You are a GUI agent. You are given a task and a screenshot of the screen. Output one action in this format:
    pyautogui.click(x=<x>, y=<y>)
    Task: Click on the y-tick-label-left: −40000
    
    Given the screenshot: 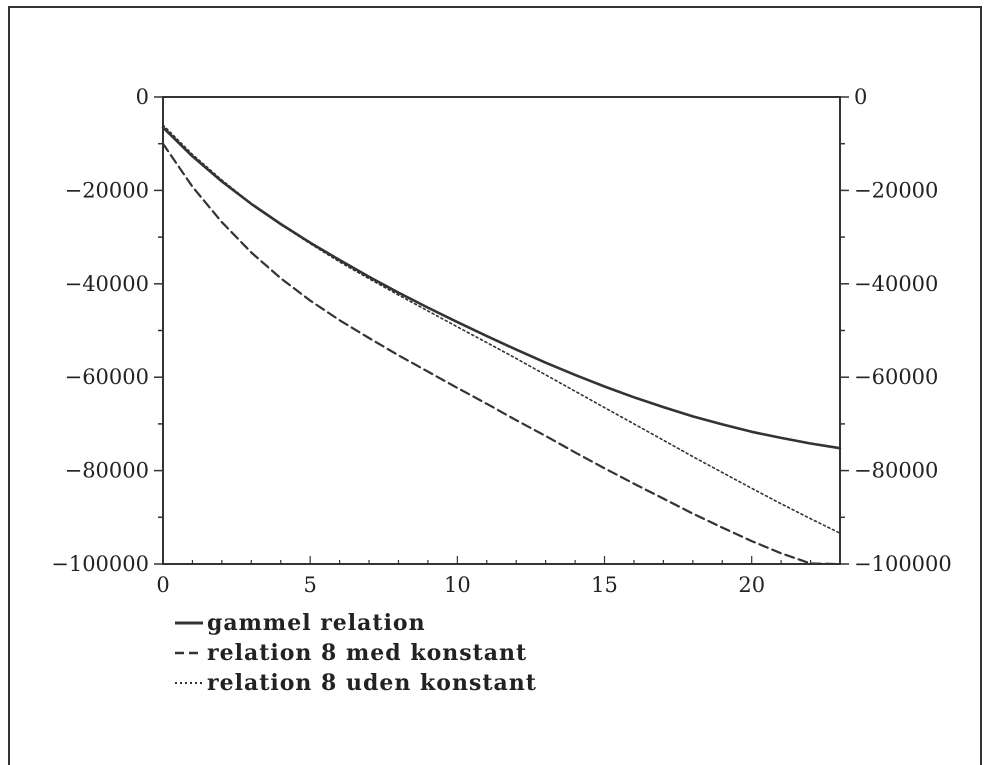 What is the action you would take?
    pyautogui.click(x=107, y=284)
    